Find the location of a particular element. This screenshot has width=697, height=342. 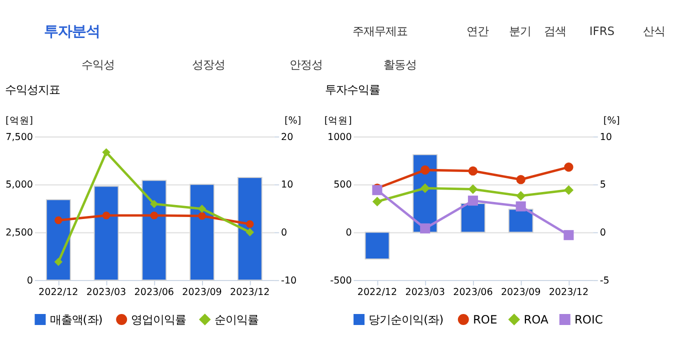

text: 분기 is located at coordinates (520, 31).